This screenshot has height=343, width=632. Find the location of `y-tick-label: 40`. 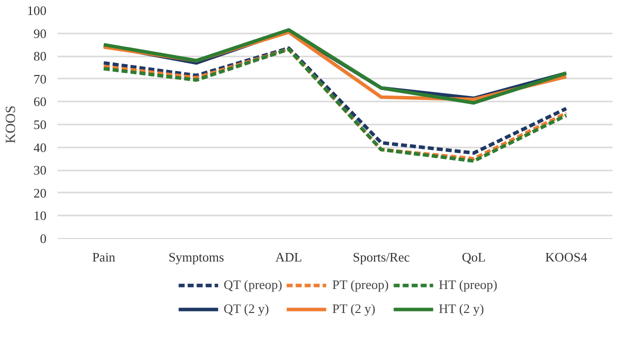

y-tick-label: 40 is located at coordinates (40, 147).